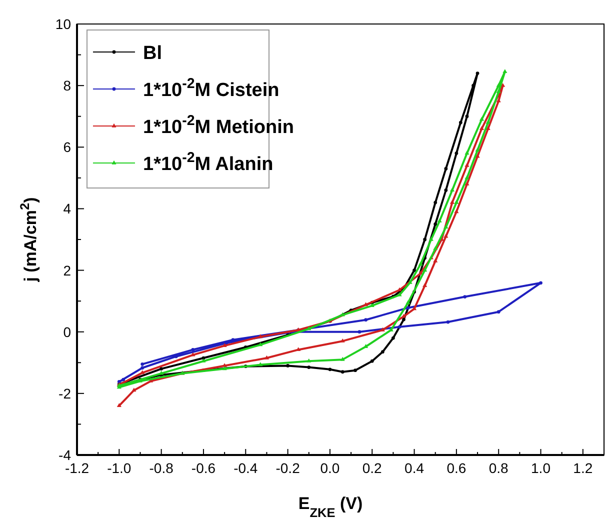 This screenshot has height=523, width=605. I want to click on x-tick-label: -0.6, so click(203, 468).